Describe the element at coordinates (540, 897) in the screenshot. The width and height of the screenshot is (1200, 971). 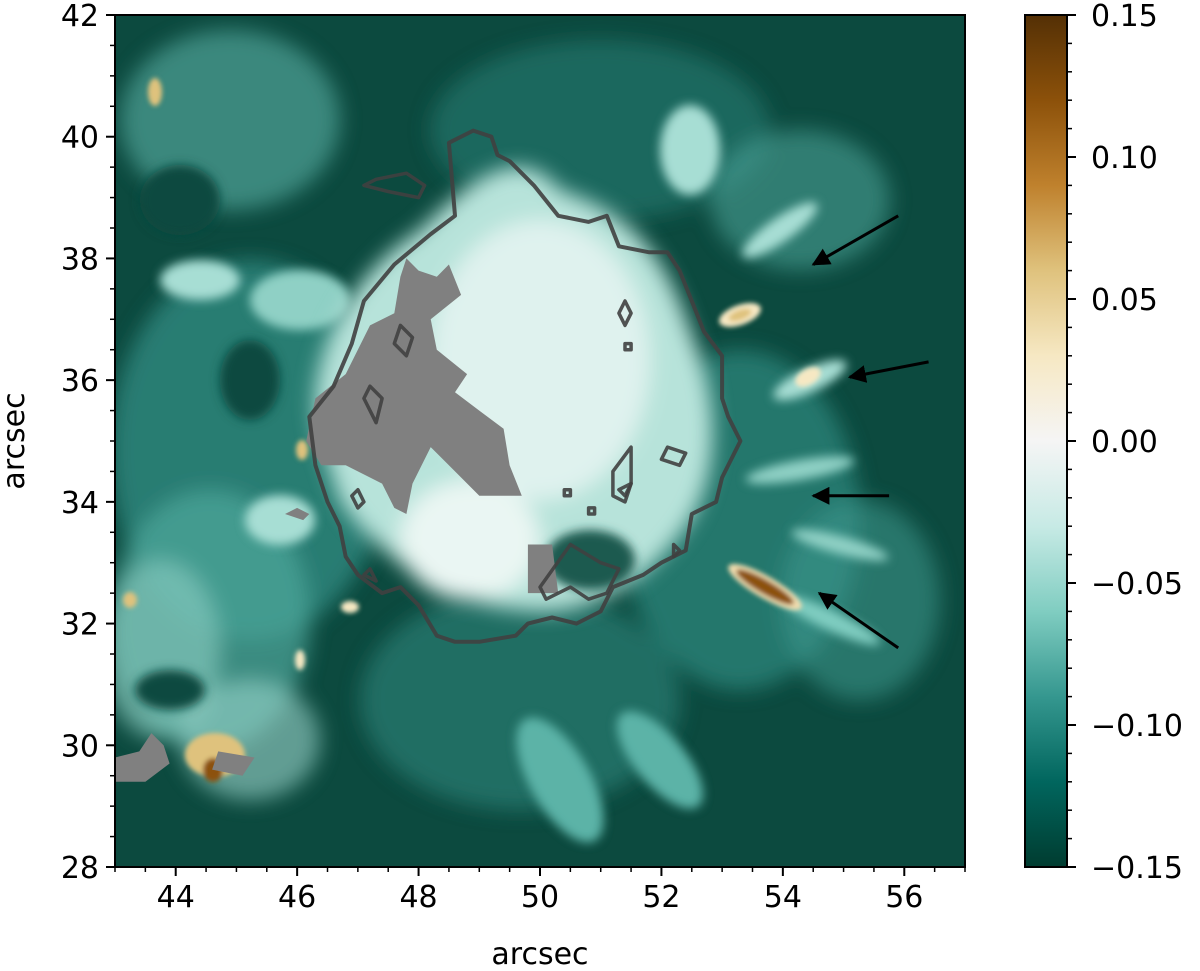
I see `x-tick-label: 50` at that location.